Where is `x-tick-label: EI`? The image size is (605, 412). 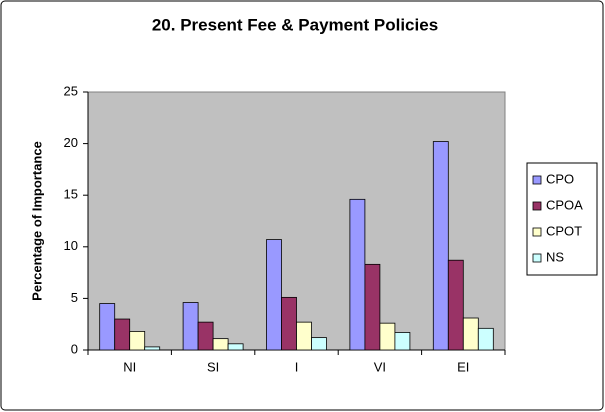 x-tick-label: EI is located at coordinates (463, 366).